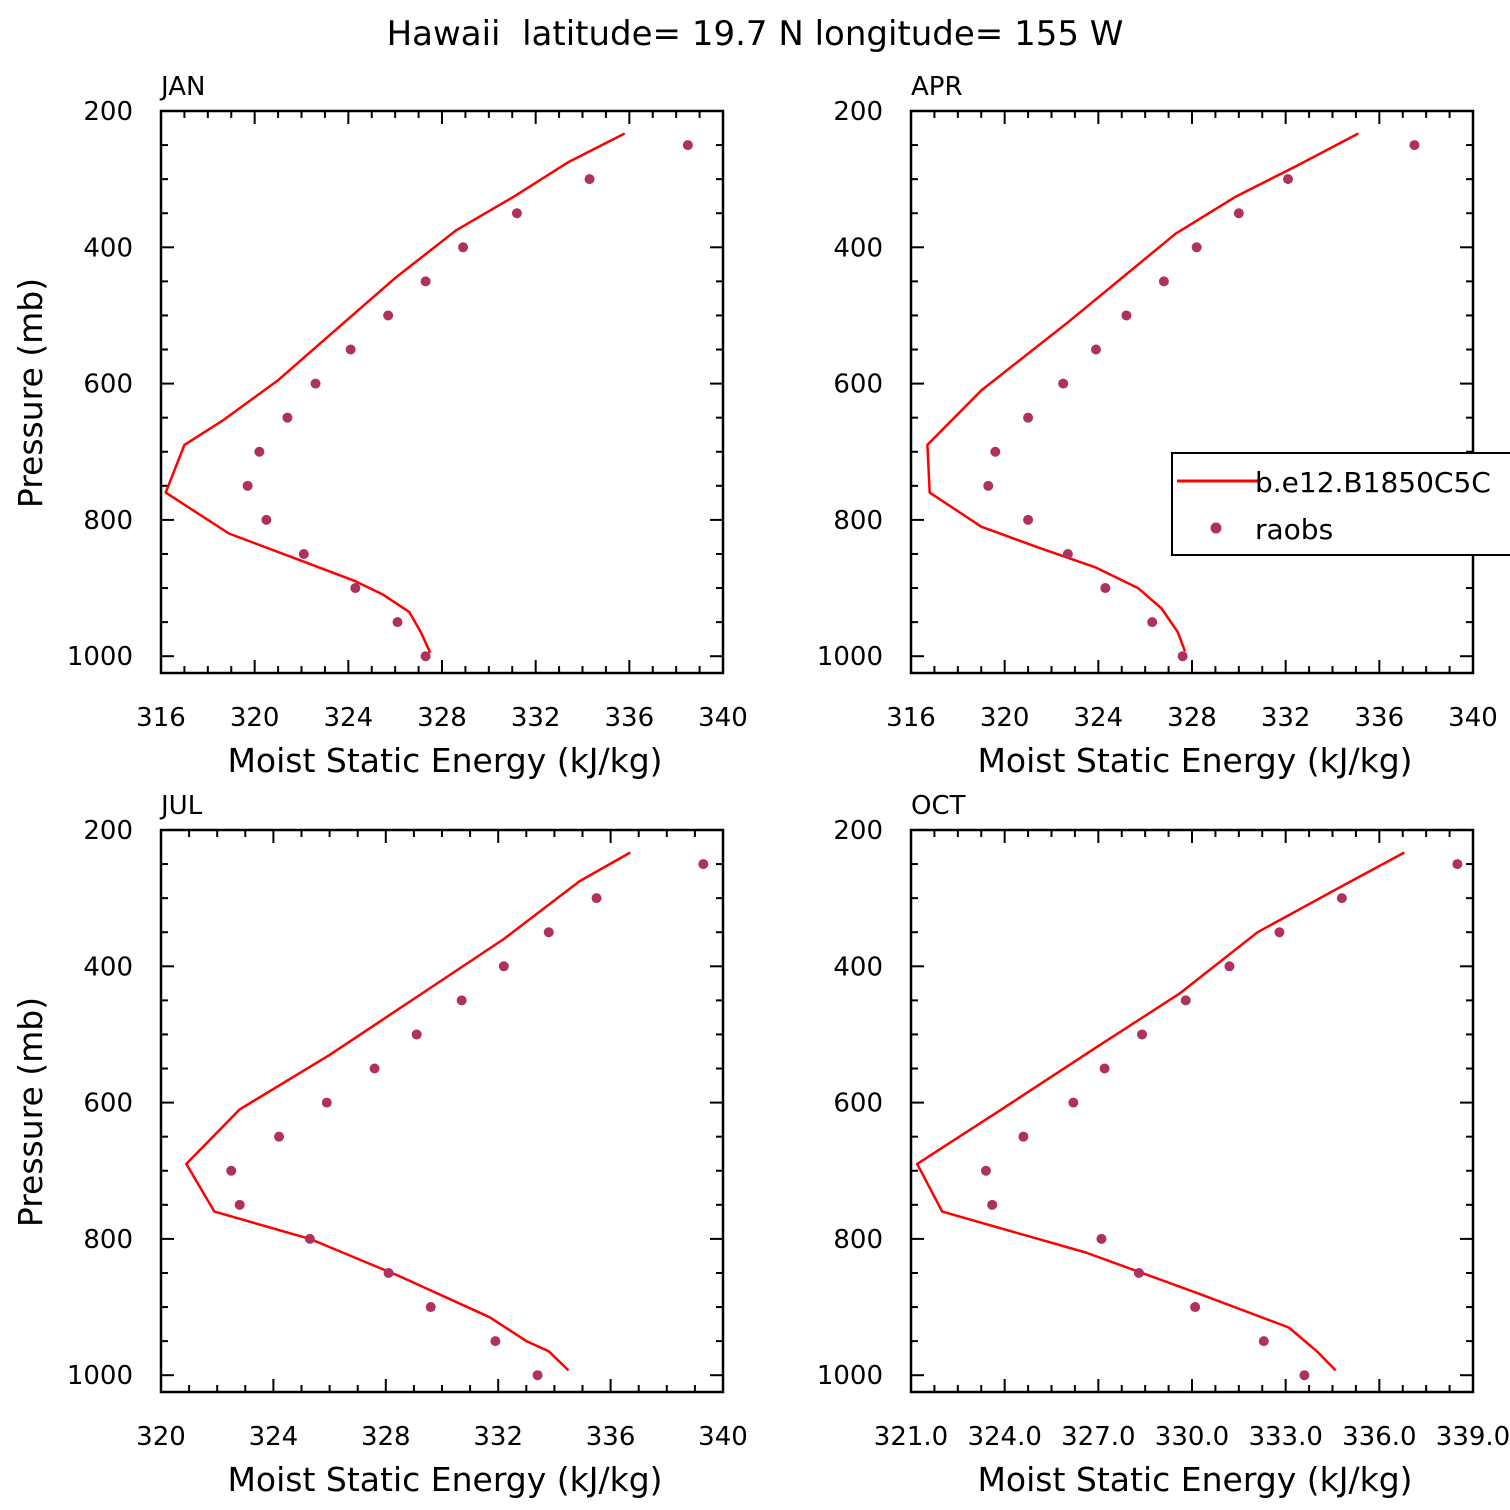 The image size is (1510, 1510). I want to click on panel-label: APR, so click(937, 87).